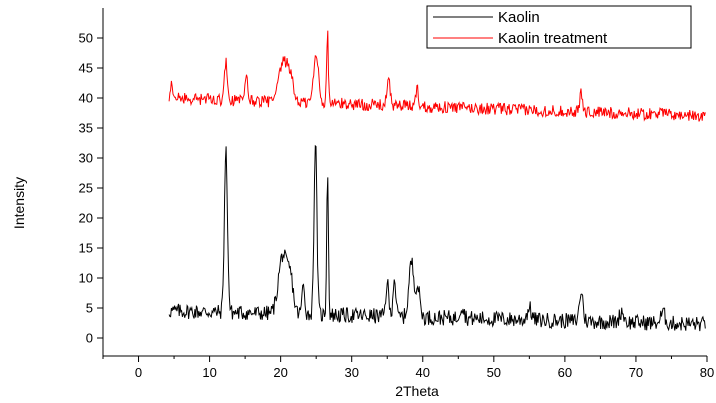  I want to click on legend-box, so click(559, 27).